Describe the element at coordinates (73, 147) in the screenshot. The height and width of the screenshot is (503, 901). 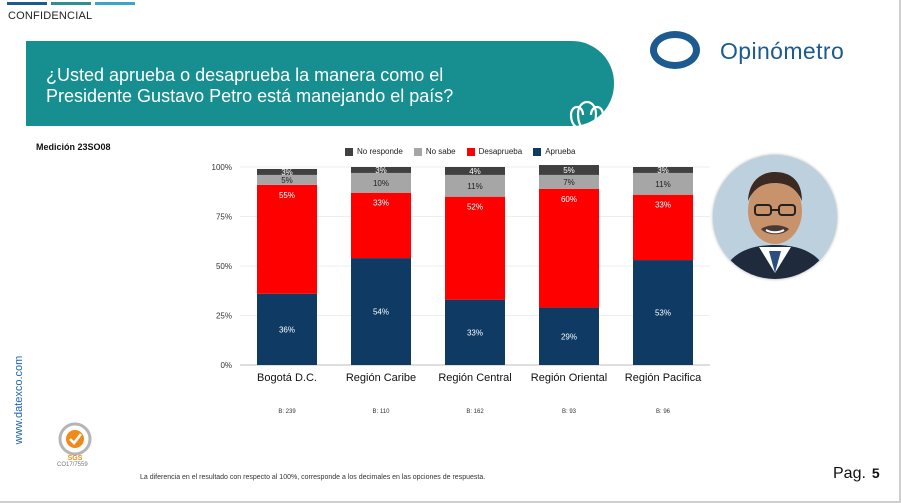
I see `medicion-label: Medición 23SO08` at that location.